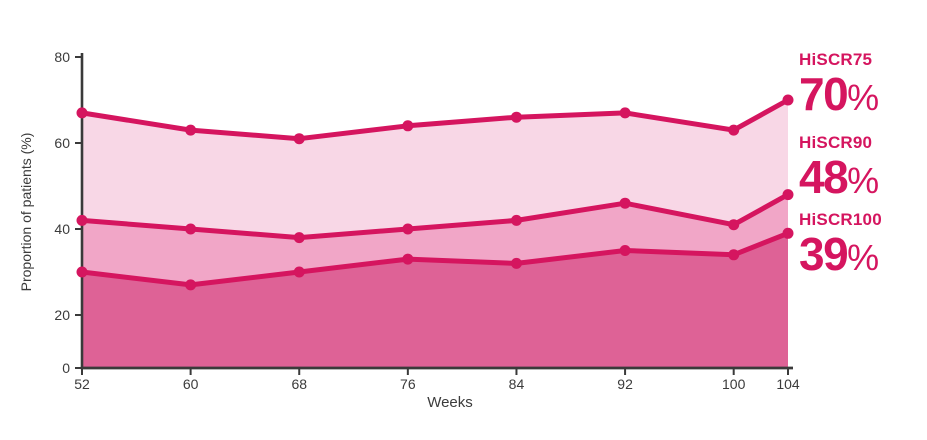  I want to click on annotation-hiscr100-value: 39%, so click(840, 256).